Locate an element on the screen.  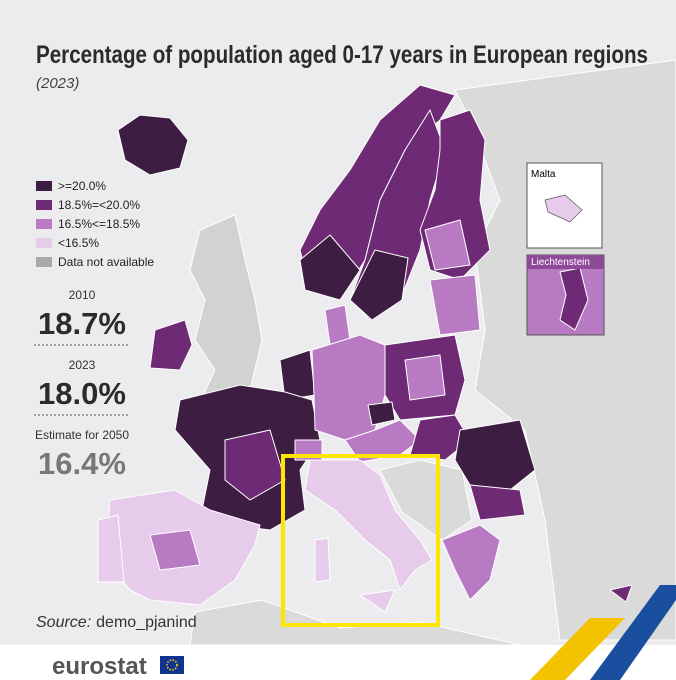
legend-label: 18.5%=<20.0% is located at coordinates (99, 205).